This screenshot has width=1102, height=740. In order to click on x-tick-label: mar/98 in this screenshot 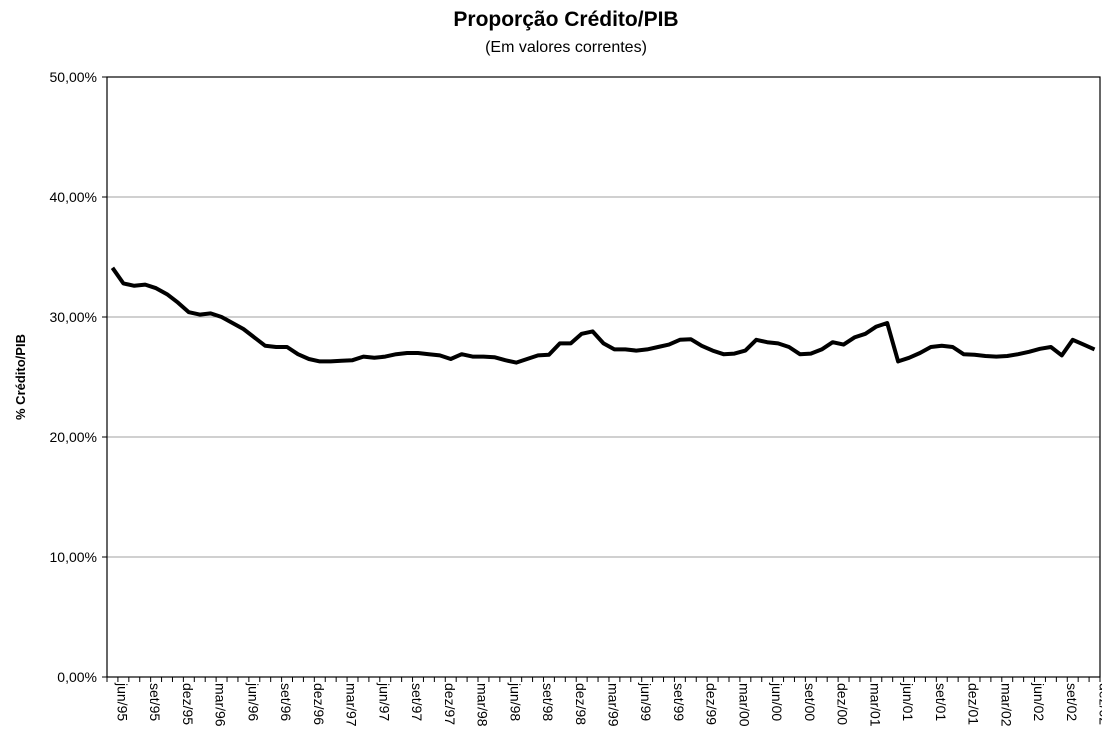, I will do `click(483, 705)`.